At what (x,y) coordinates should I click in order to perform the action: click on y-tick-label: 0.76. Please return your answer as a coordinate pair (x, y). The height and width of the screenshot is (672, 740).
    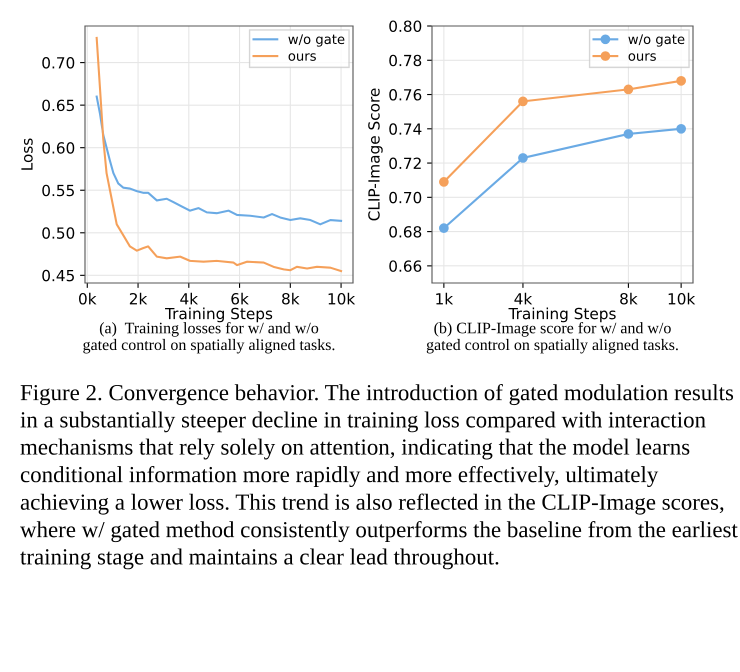
    Looking at the image, I should click on (405, 95).